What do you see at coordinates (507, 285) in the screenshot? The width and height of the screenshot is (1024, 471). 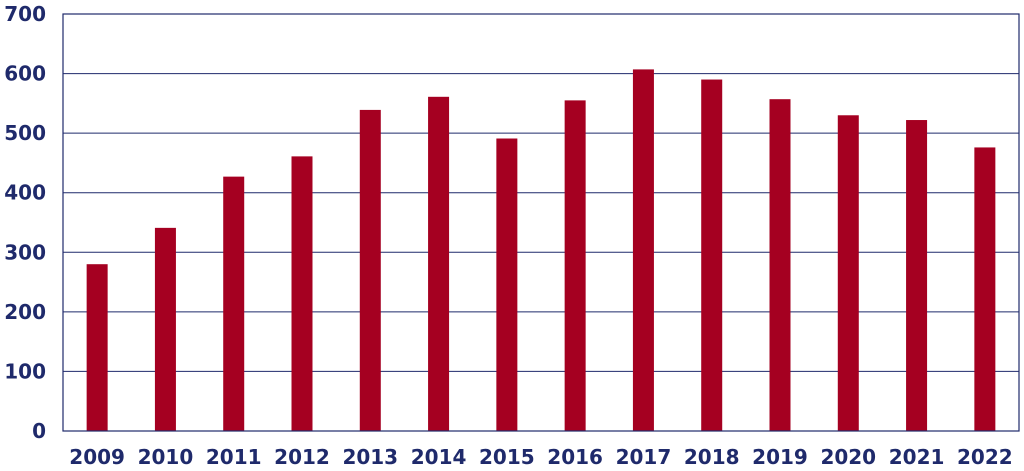 I see `bar-2015` at bounding box center [507, 285].